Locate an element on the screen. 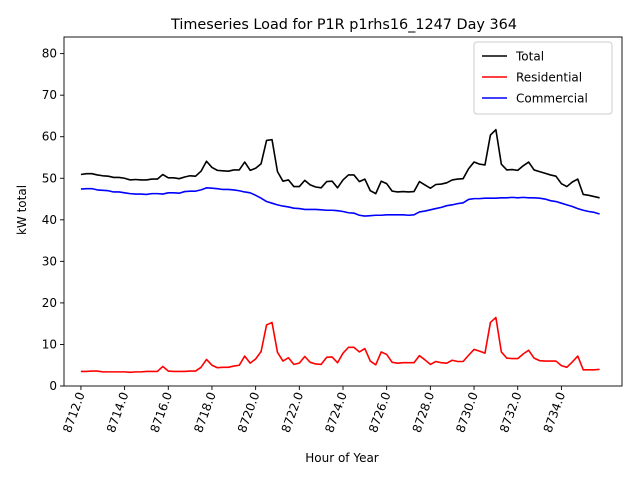 The width and height of the screenshot is (640, 480). y-axis-label: kW total is located at coordinates (22, 210).